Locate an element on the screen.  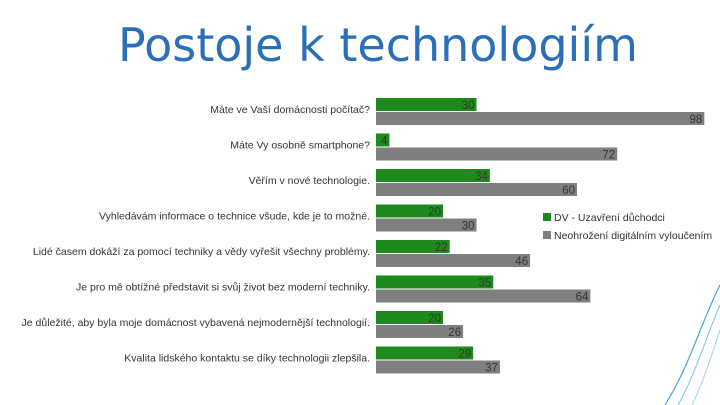
data-label: 22 is located at coordinates (441, 248).